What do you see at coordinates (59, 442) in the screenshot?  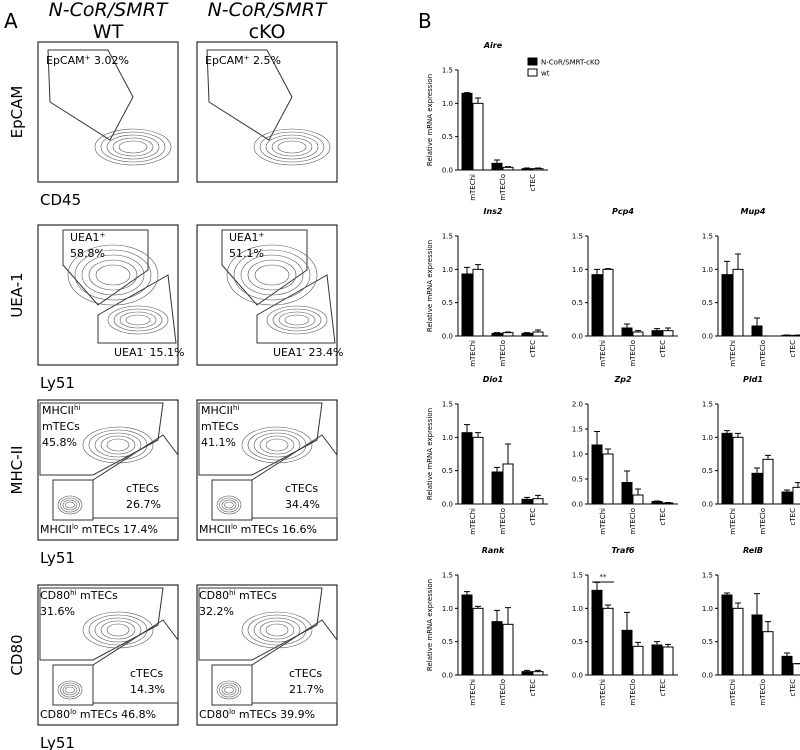 I see `gate-text: 45.8%` at bounding box center [59, 442].